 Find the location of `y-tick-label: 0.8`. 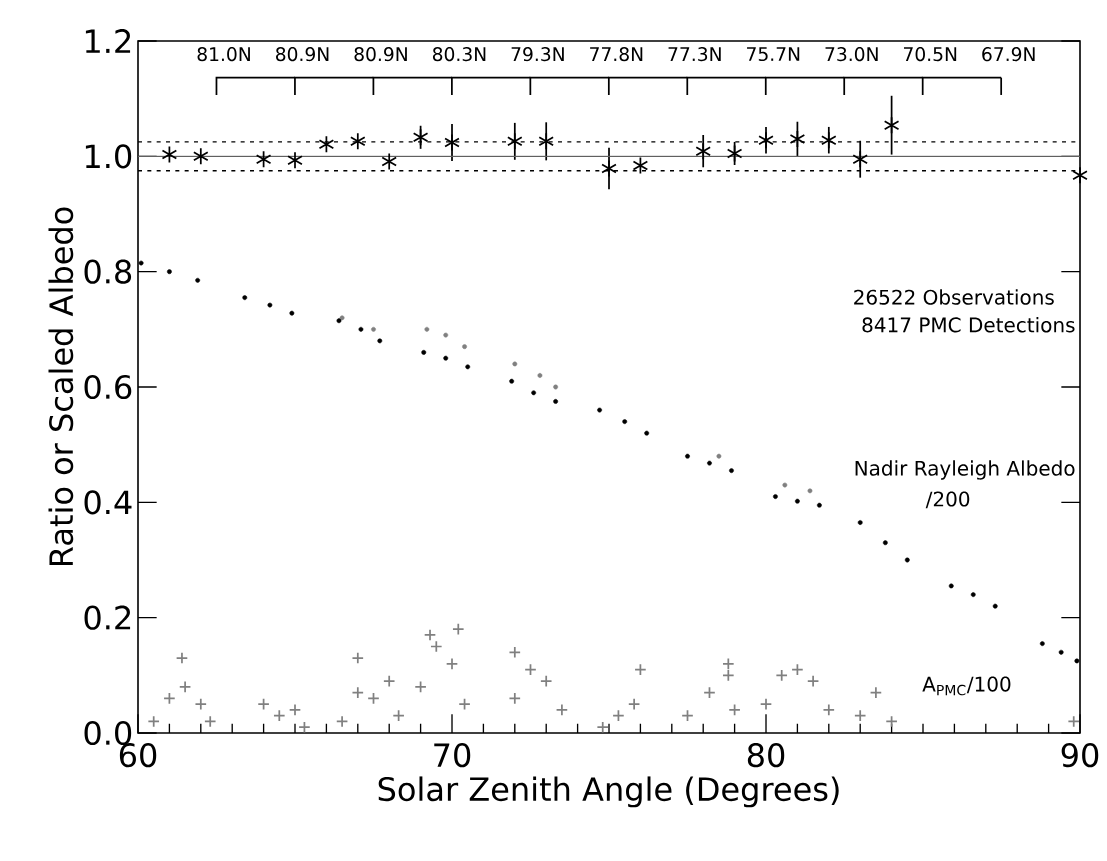

y-tick-label: 0.8 is located at coordinates (108, 271).